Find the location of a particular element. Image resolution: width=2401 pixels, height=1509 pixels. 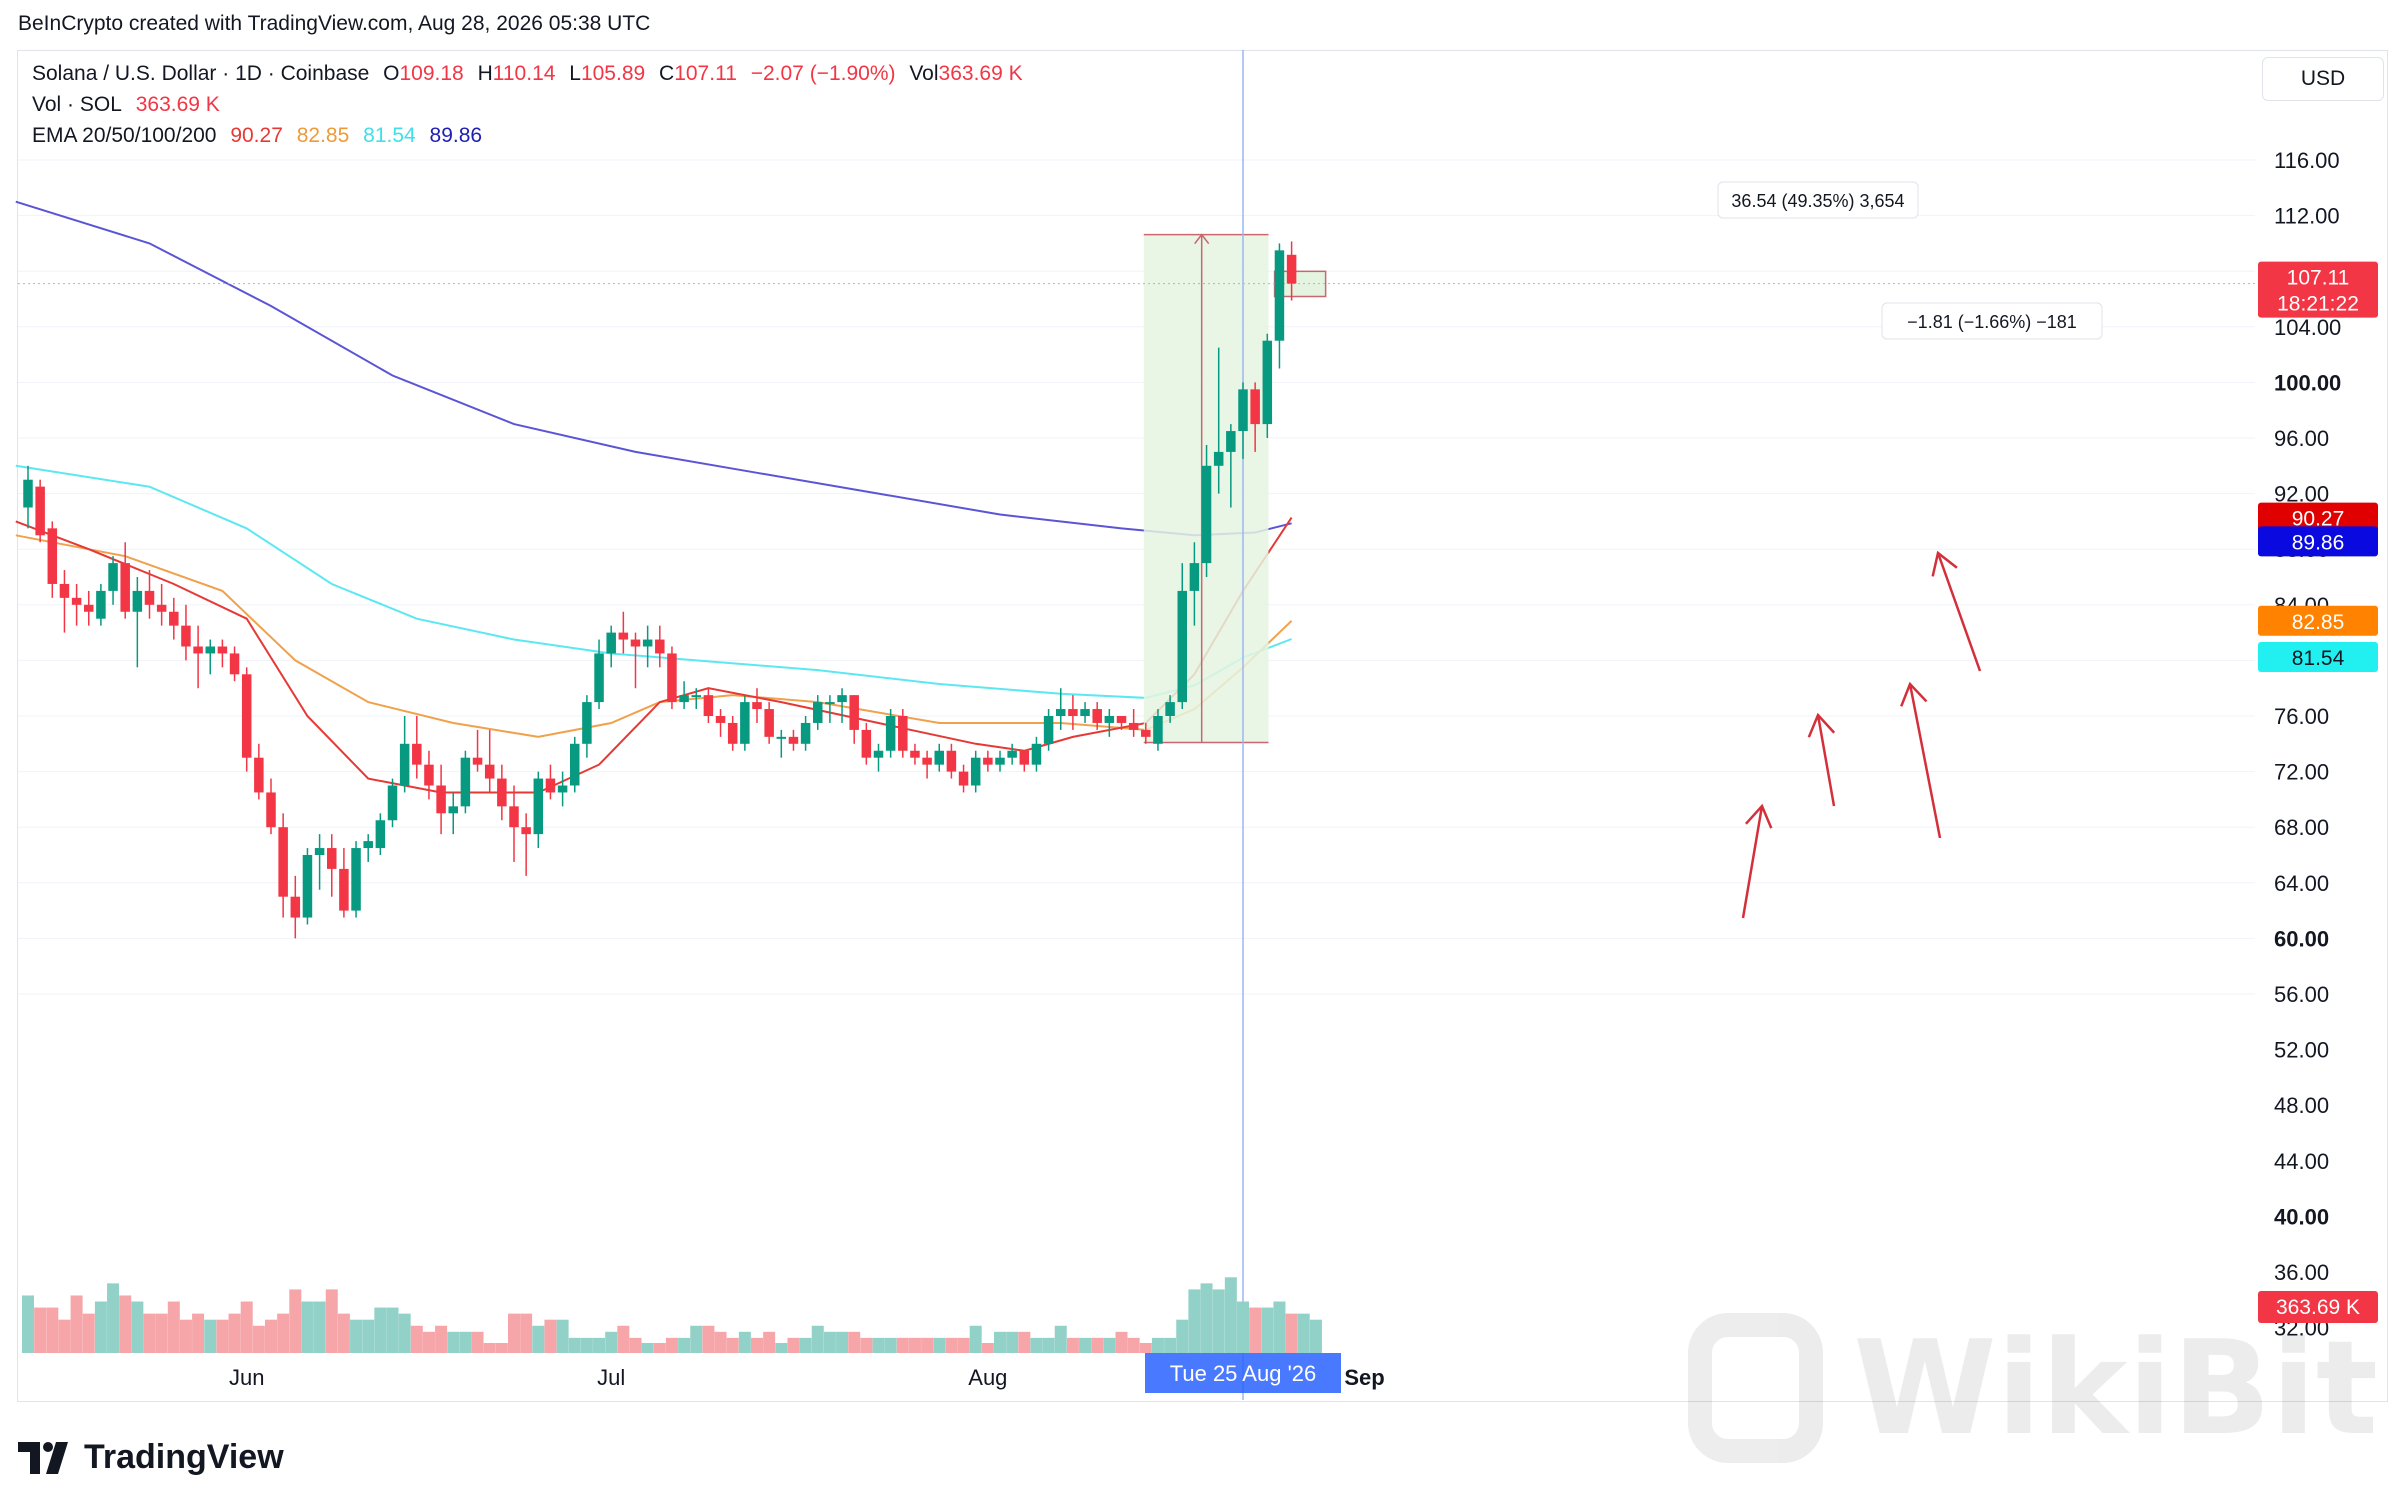

symbol-name: Solana / U.S. Dollar · 1D · Coinbase is located at coordinates (201, 73).